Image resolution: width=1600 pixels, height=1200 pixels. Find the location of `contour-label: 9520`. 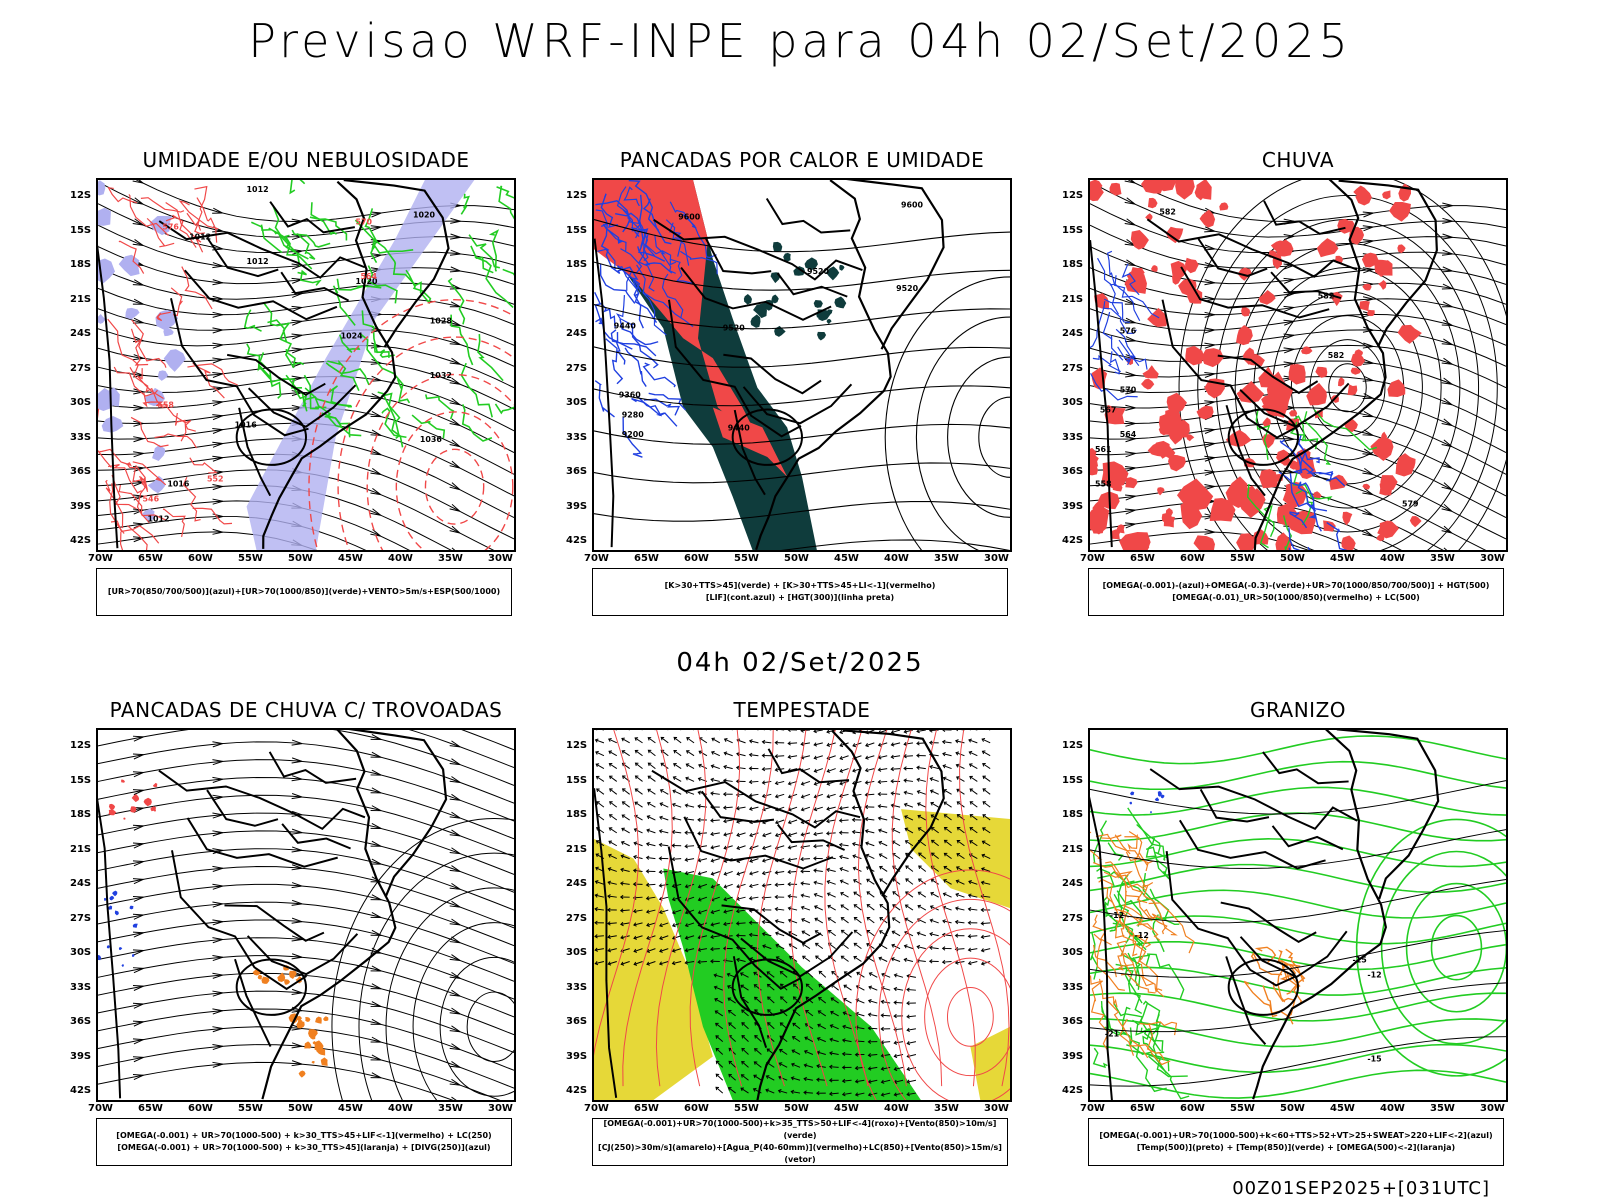

contour-label: 9520 is located at coordinates (734, 327).